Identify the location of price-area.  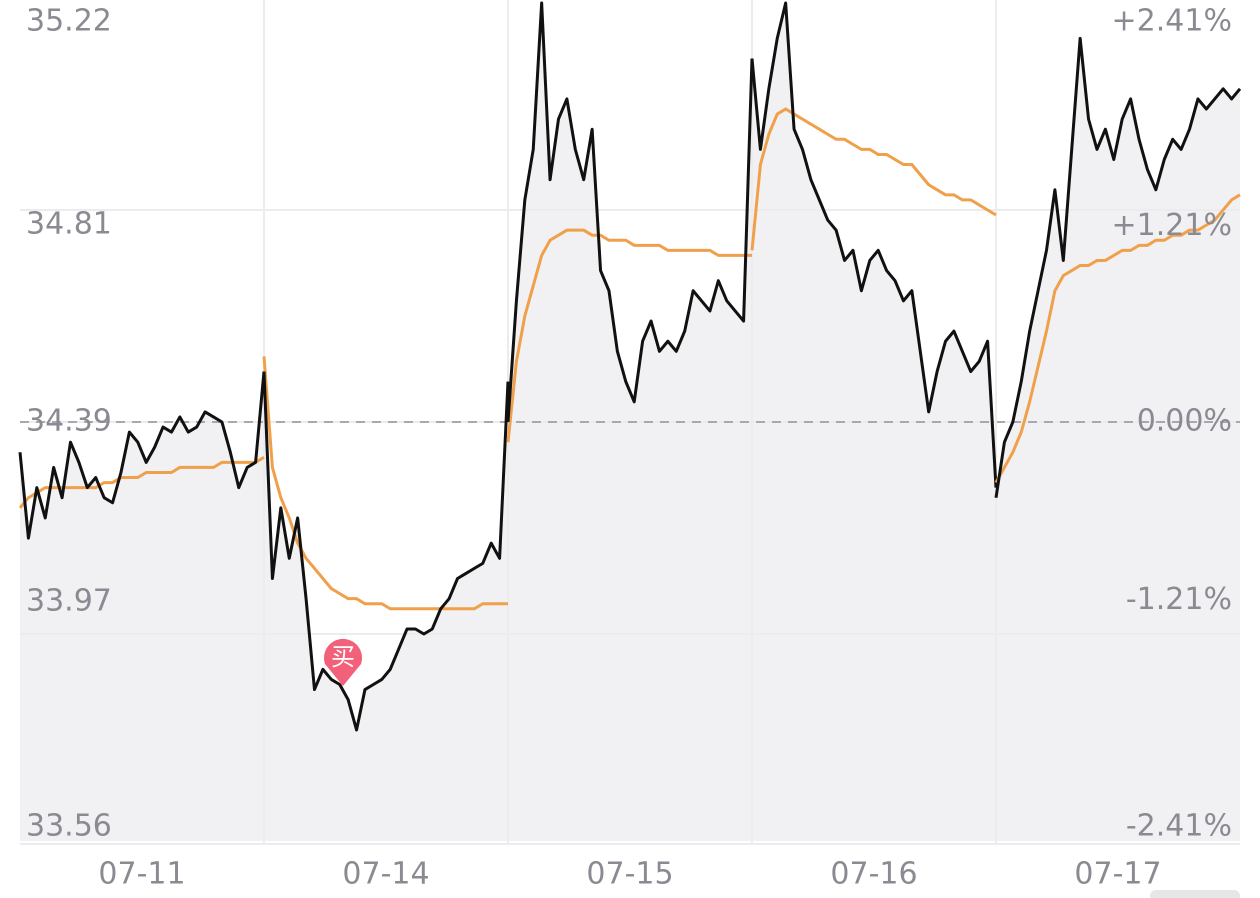
(386, 606).